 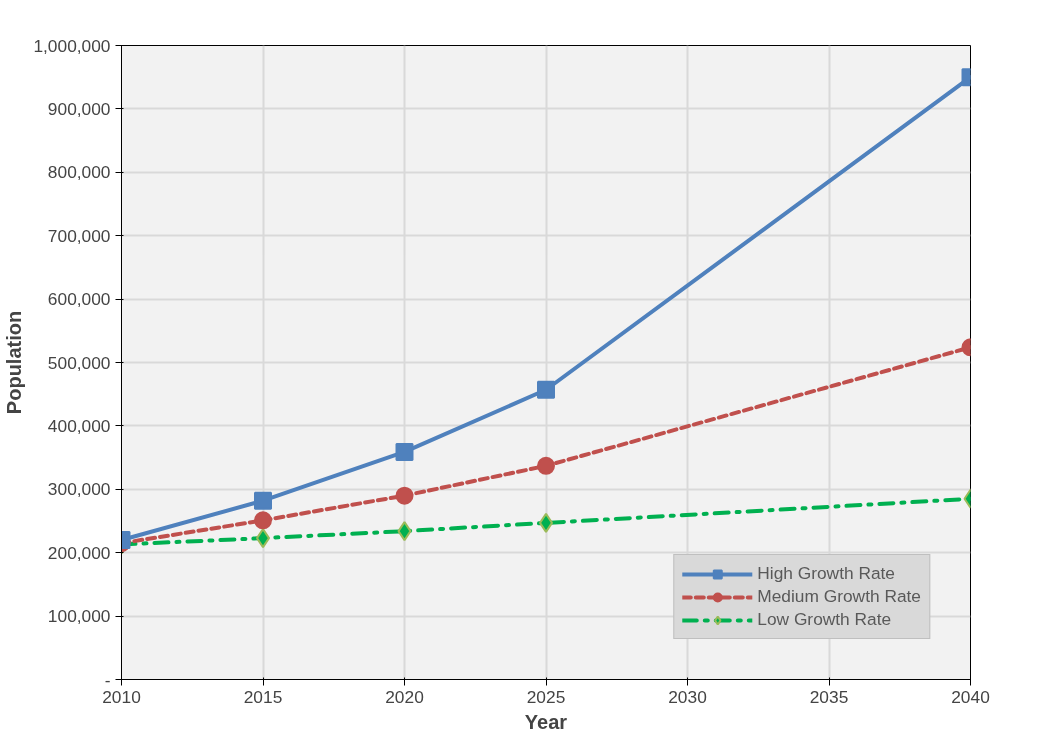 I want to click on x-tick-label: 2020, so click(x=404, y=696).